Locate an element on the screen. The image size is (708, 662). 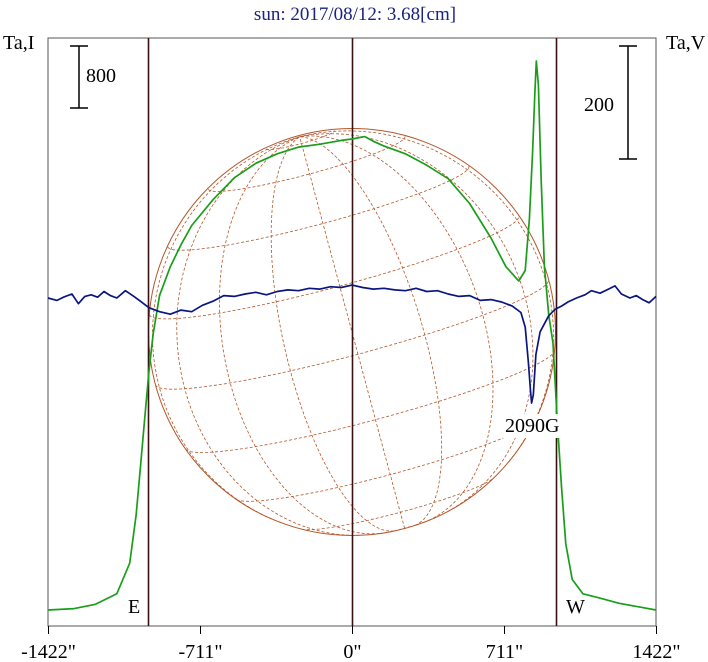
x-tick-label: 711" is located at coordinates (504, 651).